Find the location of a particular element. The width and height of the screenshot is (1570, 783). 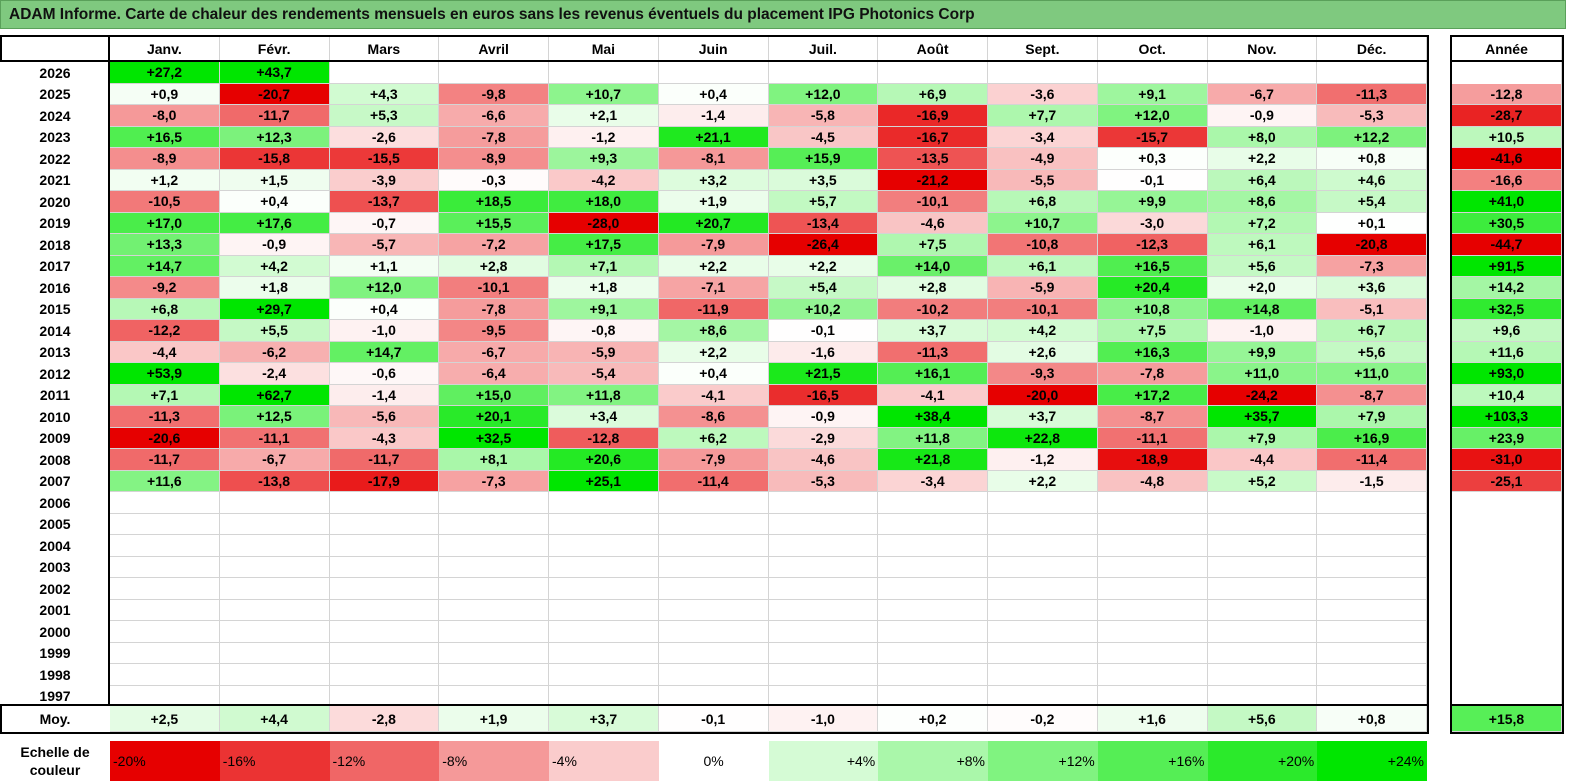

heatmap-cell: +5,5 is located at coordinates (274, 331).